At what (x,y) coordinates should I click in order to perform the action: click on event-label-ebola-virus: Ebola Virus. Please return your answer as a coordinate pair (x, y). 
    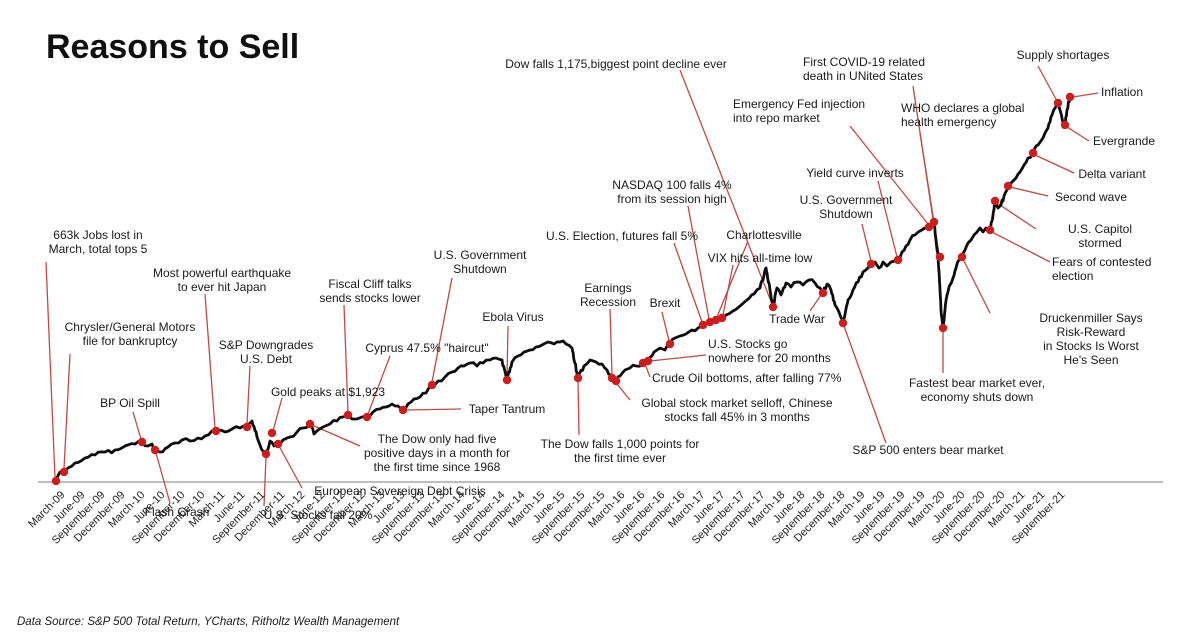
    Looking at the image, I should click on (513, 317).